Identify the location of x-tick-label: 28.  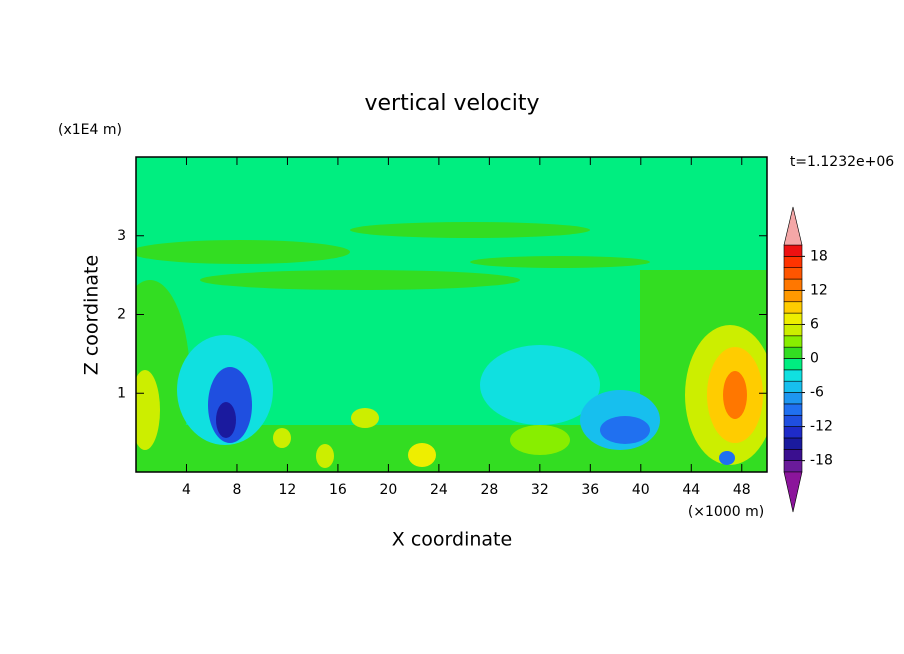
(489, 490).